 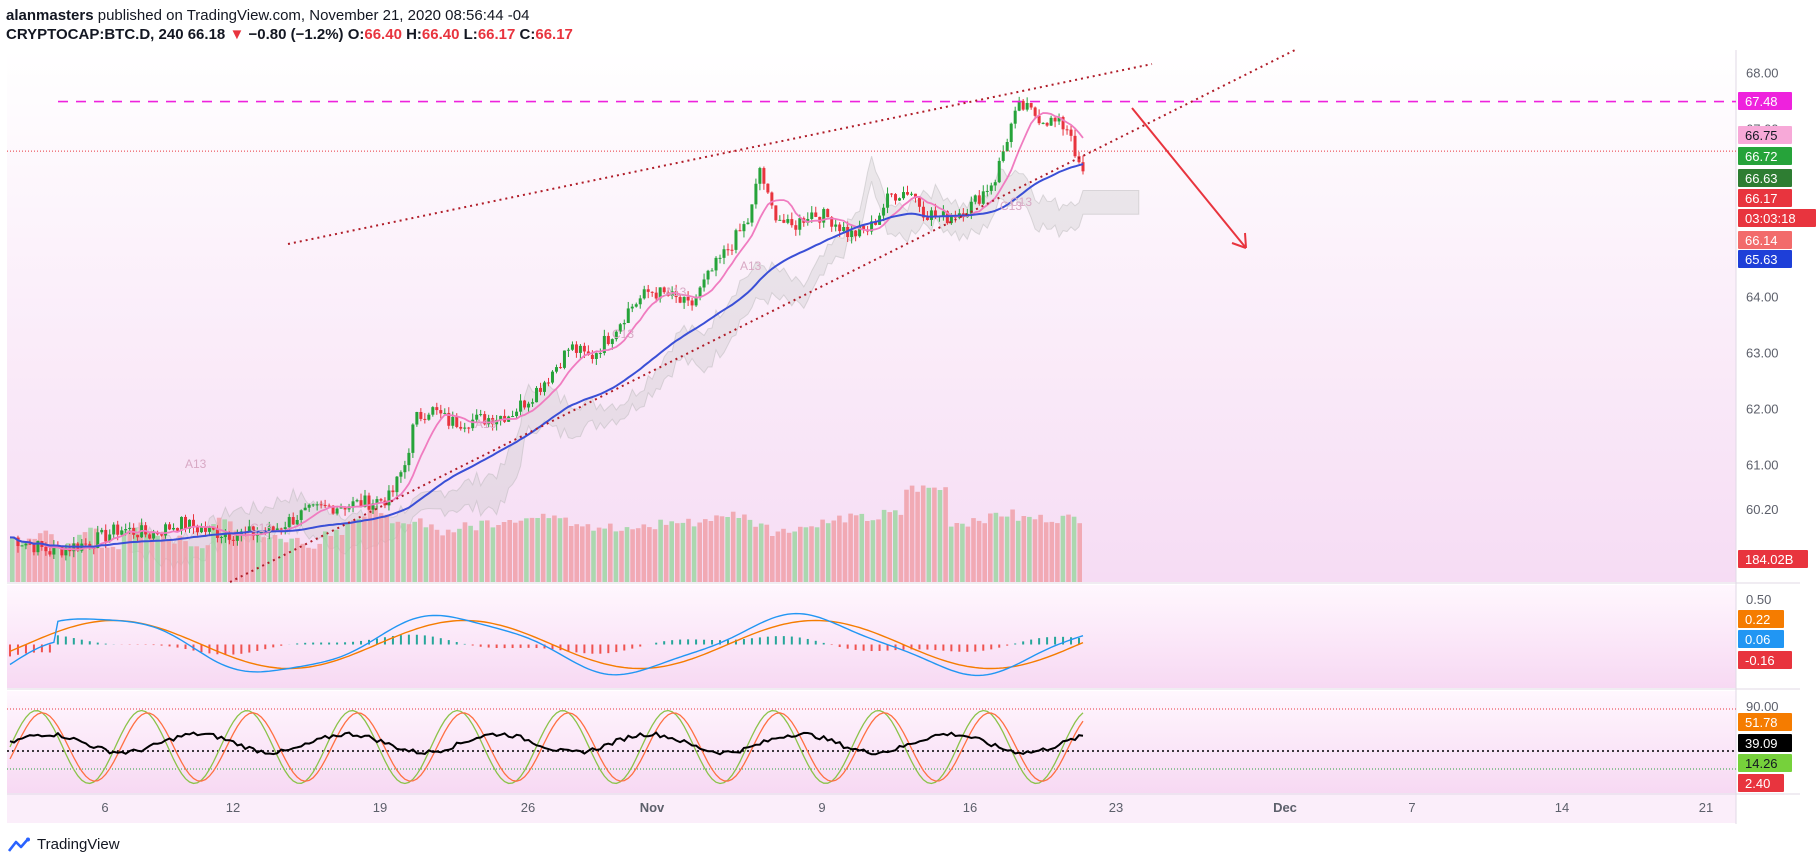 I want to click on x-tick-label: 23, so click(x=1116, y=807).